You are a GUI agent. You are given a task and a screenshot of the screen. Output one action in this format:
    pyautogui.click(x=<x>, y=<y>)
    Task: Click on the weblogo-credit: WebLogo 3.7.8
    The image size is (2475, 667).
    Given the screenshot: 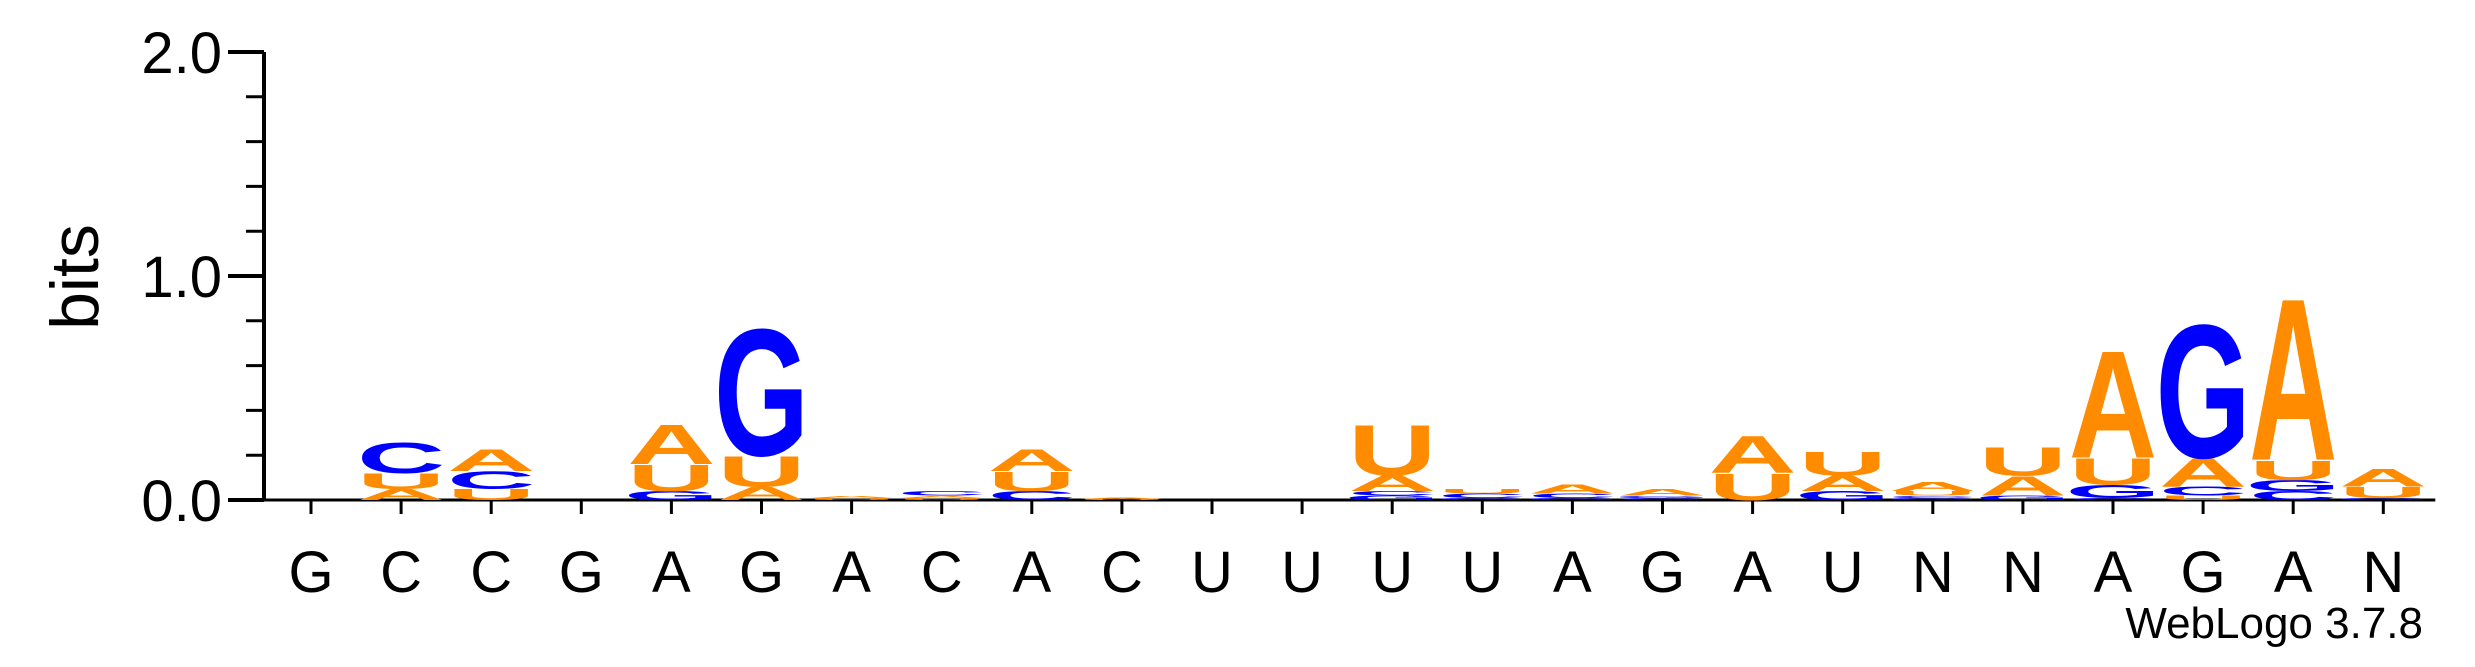 What is the action you would take?
    pyautogui.click(x=2274, y=623)
    